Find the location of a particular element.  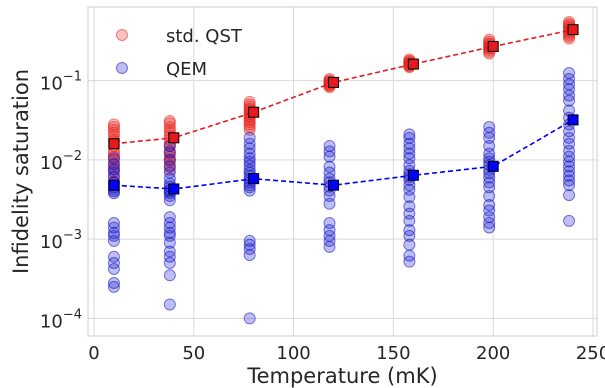

x-tick-label: 100 is located at coordinates (293, 353).